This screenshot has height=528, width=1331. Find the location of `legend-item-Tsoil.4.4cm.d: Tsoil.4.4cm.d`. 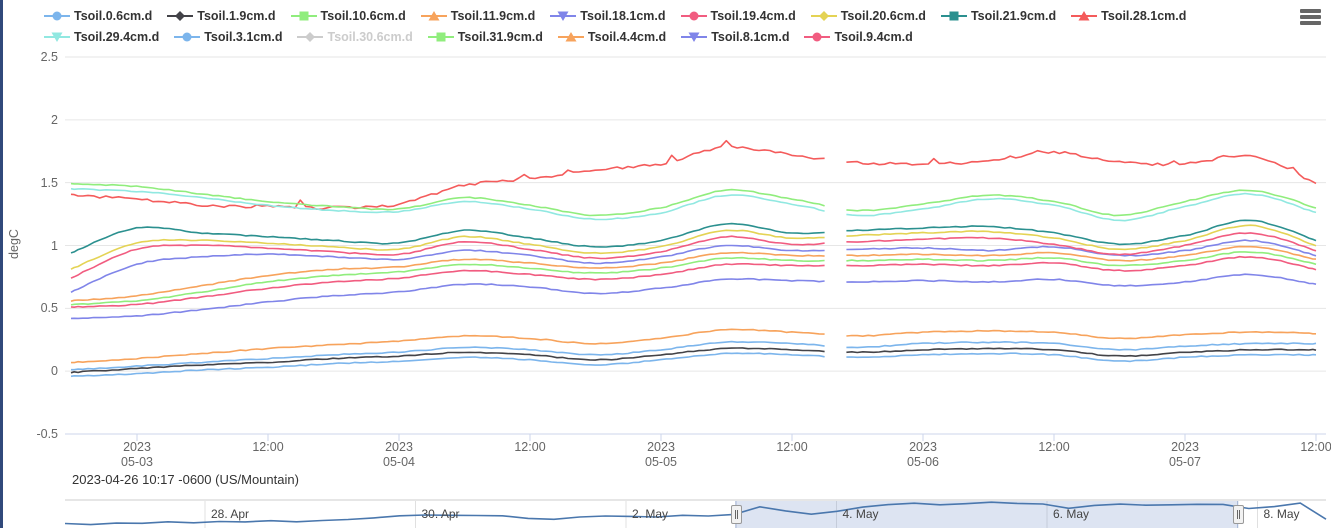

legend-item-Tsoil.4.4cm.d: Tsoil.4.4cm.d is located at coordinates (612, 36).